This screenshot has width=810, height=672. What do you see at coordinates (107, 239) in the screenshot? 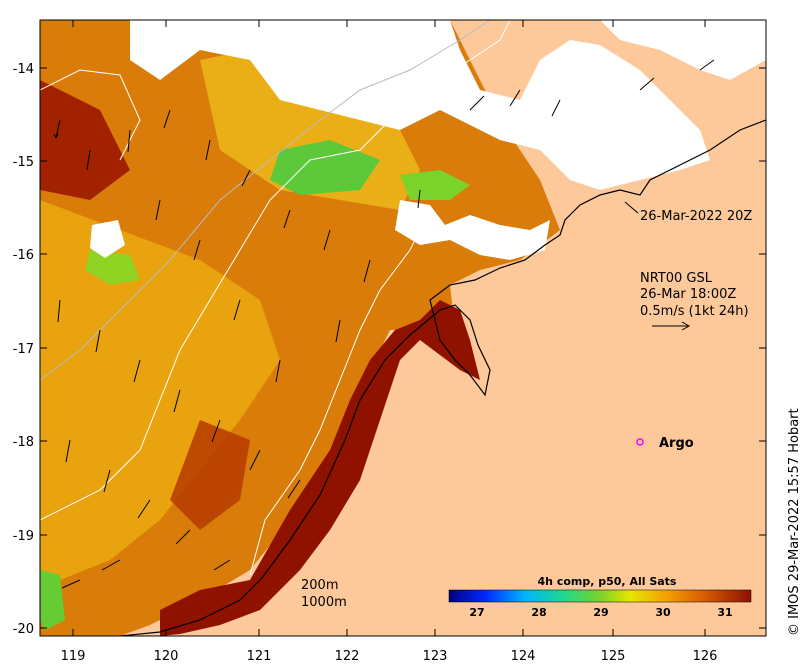
I see `cloud-gap-west` at bounding box center [107, 239].